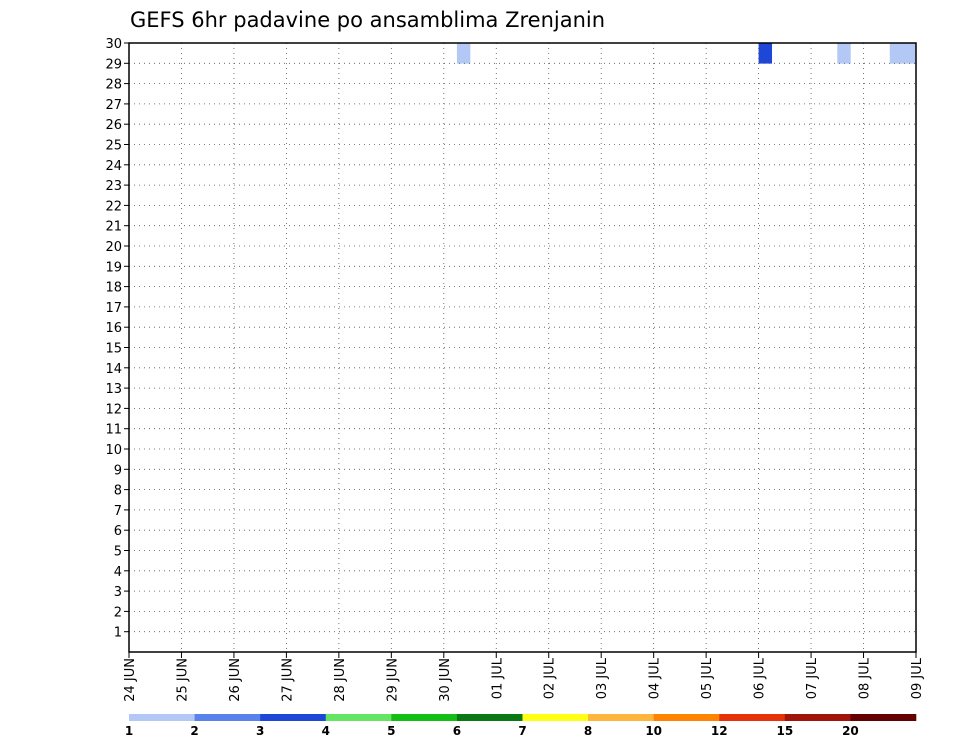  What do you see at coordinates (113, 227) in the screenshot?
I see `y-tick-label: 21` at bounding box center [113, 227].